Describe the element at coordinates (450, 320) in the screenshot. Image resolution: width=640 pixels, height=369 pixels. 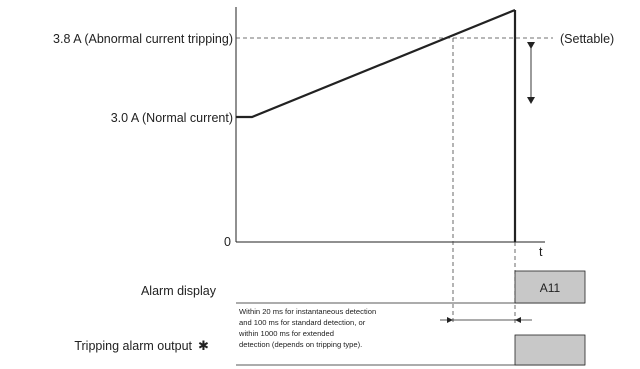
I see `detection-arrow-left` at that location.